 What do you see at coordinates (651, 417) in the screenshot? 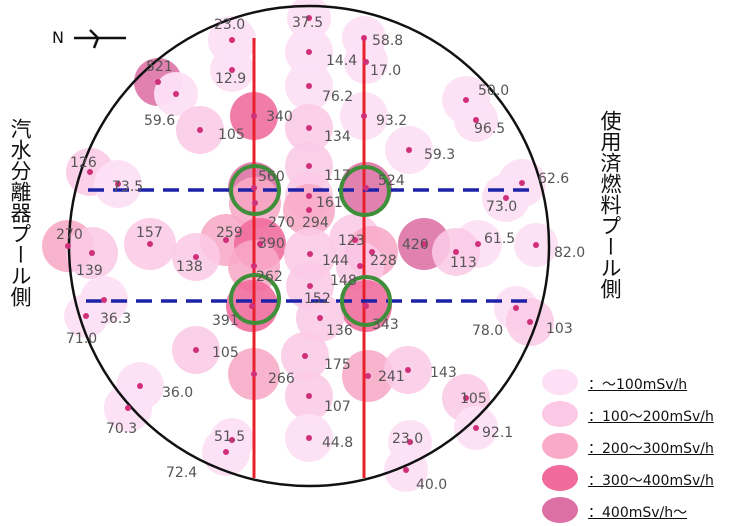
I see `legend-label: ：100～200mSv/h` at bounding box center [651, 417].